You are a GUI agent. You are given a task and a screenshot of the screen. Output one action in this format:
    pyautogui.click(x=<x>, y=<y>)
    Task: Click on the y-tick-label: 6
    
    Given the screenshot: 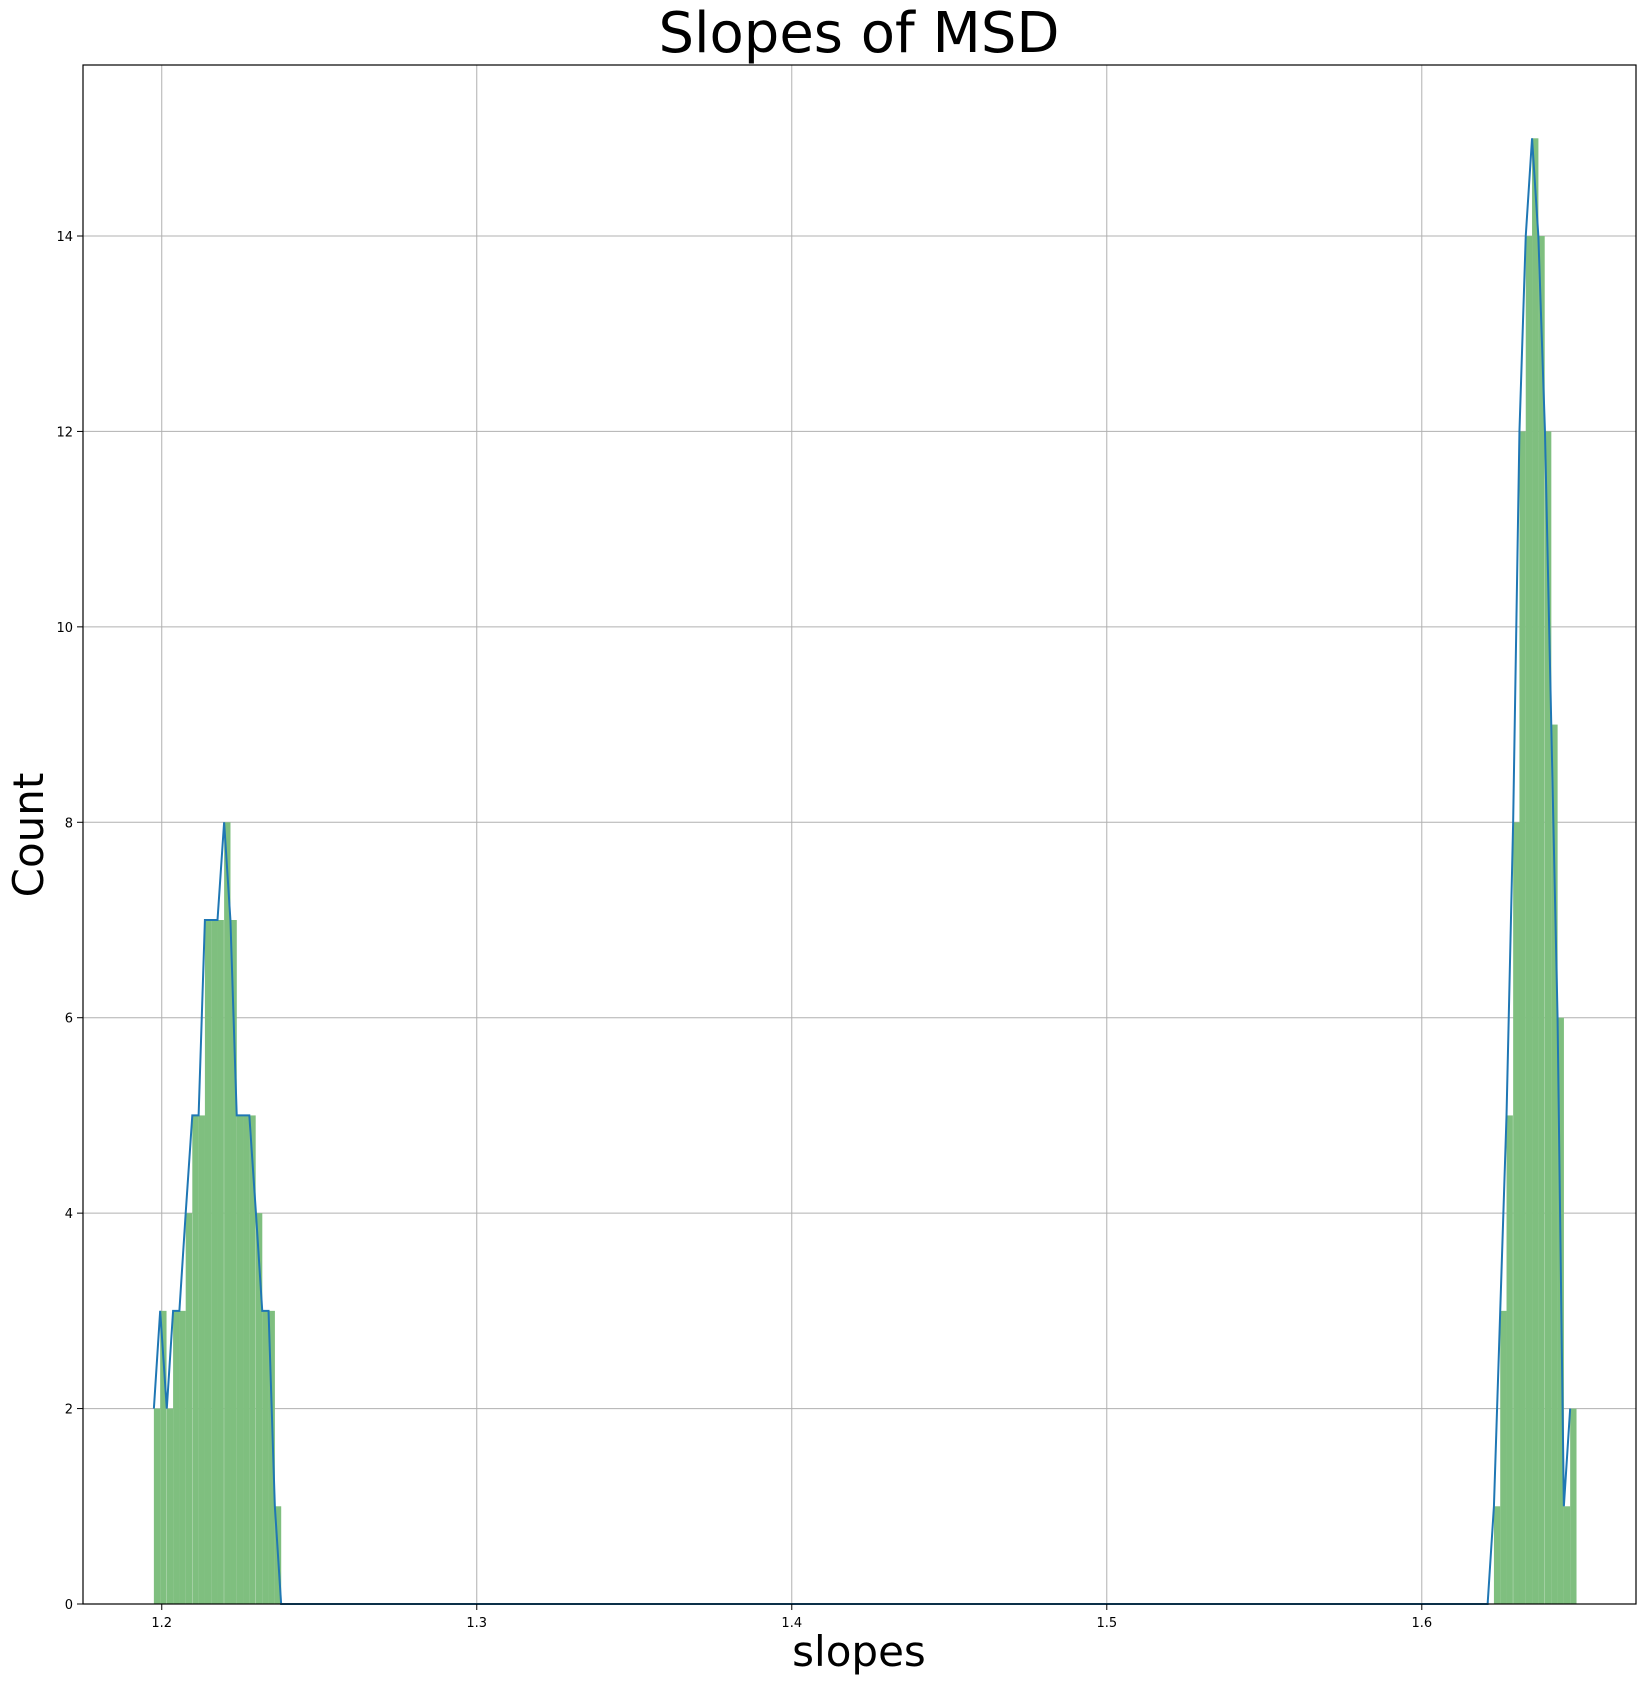 What is the action you would take?
    pyautogui.click(x=69, y=1019)
    